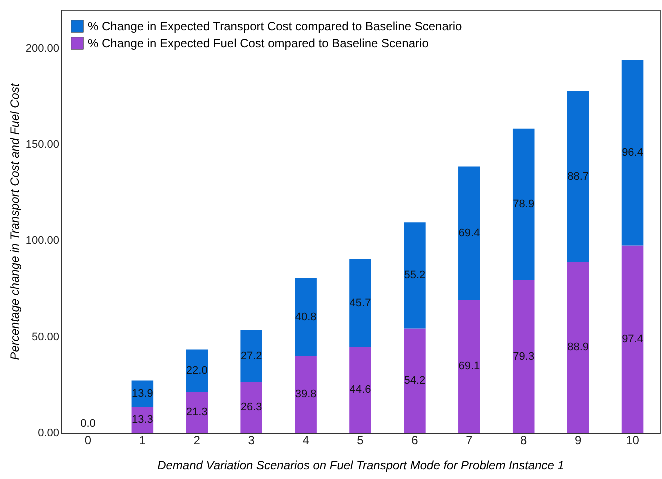 This screenshot has height=479, width=662. I want to click on data-label: 69.4, so click(469, 233).